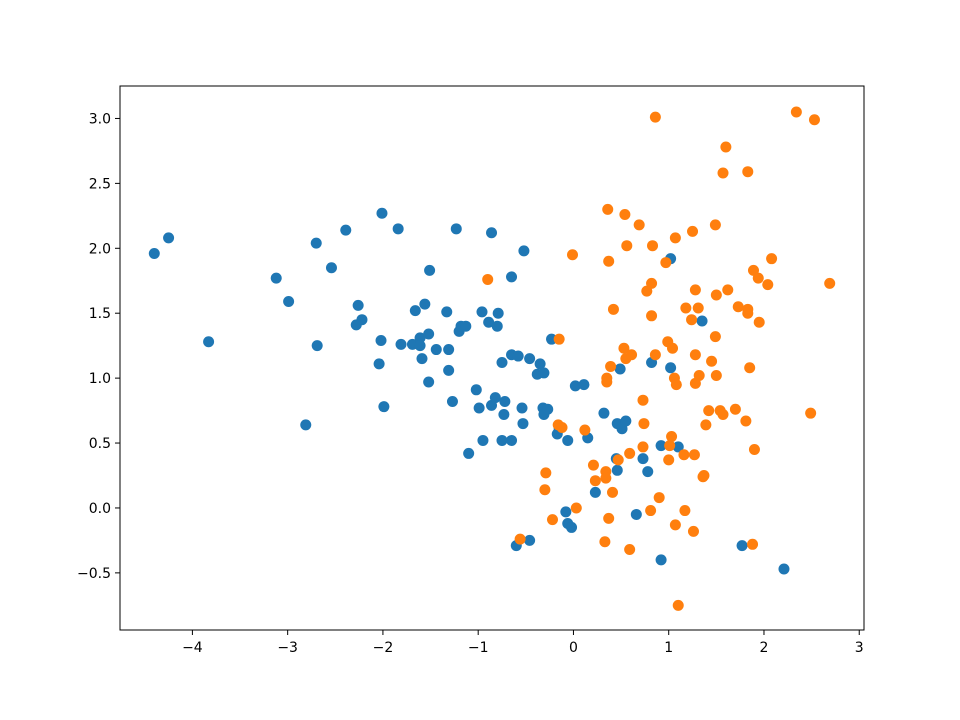  I want to click on y-tick-label: 0.0, so click(100, 509).